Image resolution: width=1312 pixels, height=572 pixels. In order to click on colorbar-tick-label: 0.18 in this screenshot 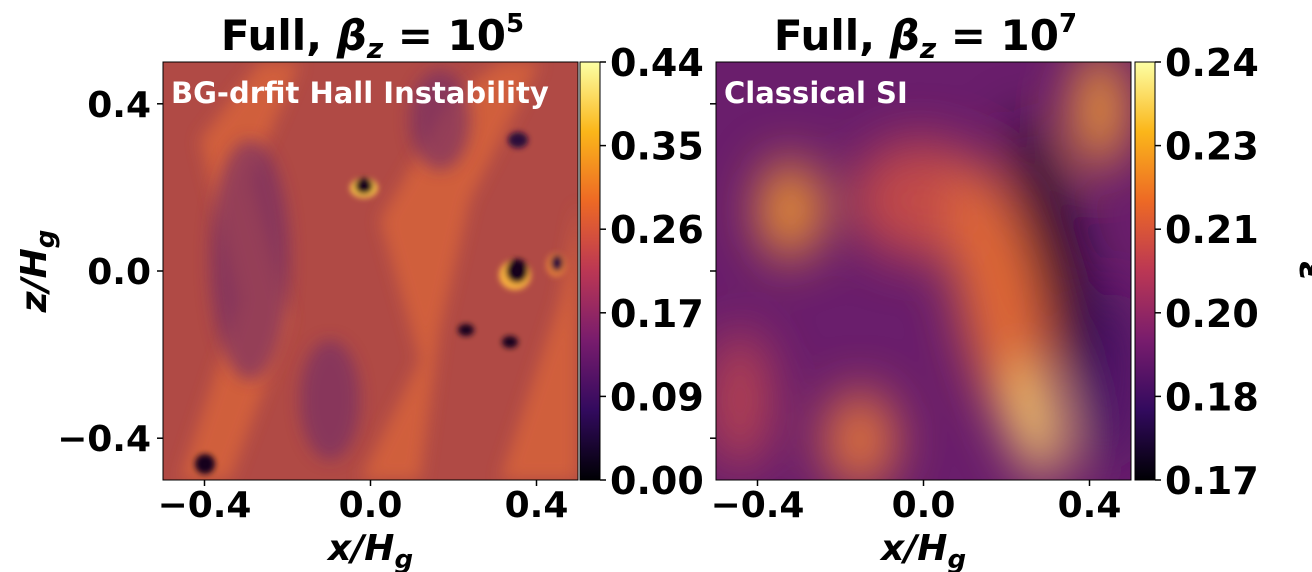, I will do `click(1212, 397)`.